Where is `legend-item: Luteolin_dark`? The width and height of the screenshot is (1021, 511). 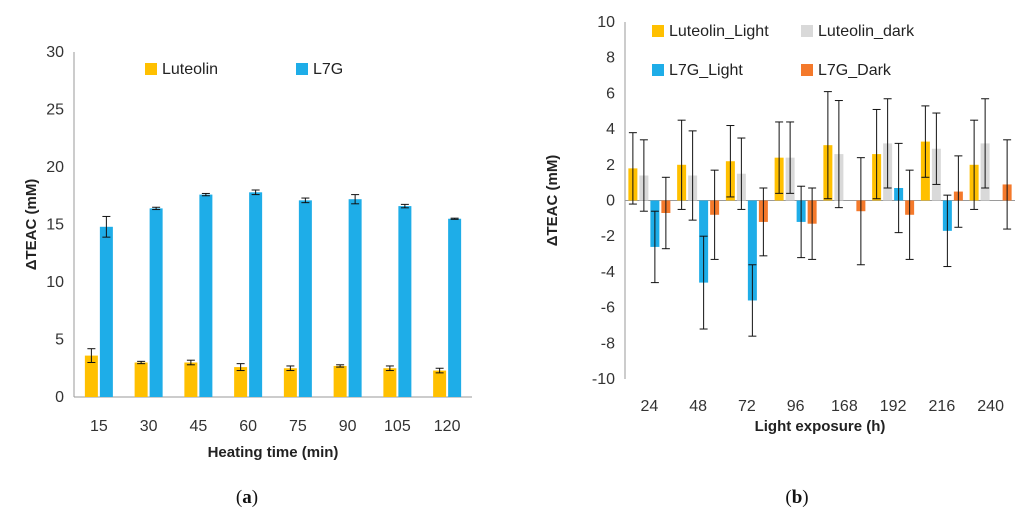 legend-item: Luteolin_dark is located at coordinates (858, 31).